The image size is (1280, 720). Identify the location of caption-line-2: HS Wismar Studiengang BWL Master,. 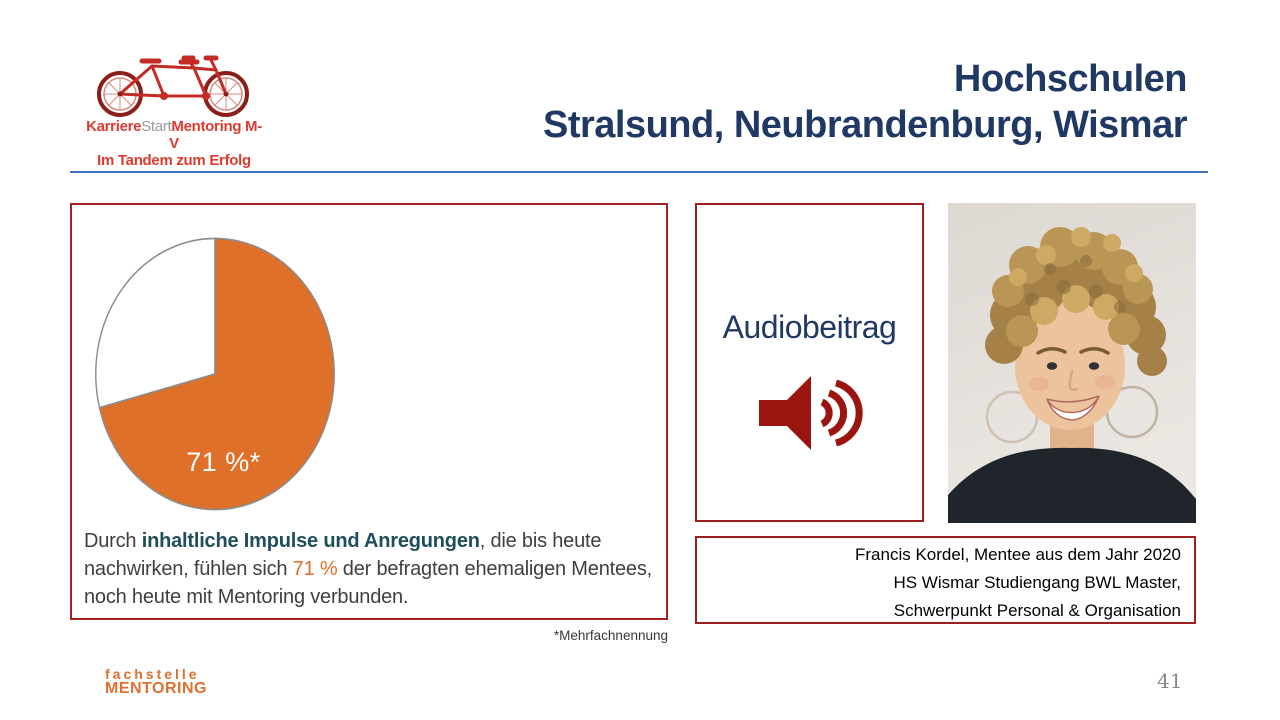
(1037, 582).